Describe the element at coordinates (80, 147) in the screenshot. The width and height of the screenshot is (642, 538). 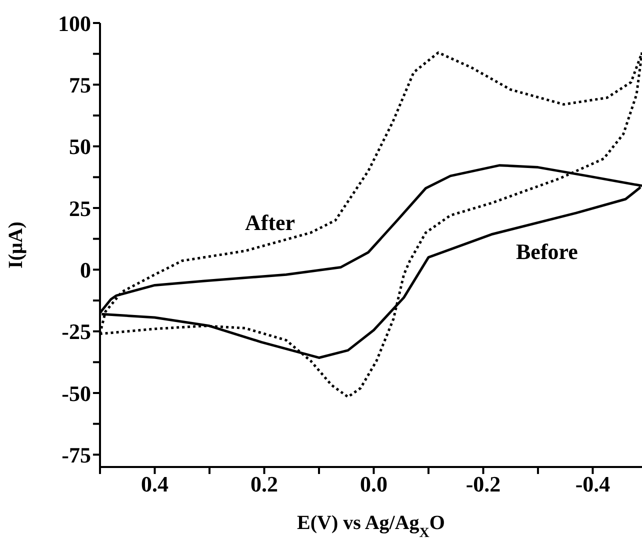
I see `y-tick-label: 50` at that location.